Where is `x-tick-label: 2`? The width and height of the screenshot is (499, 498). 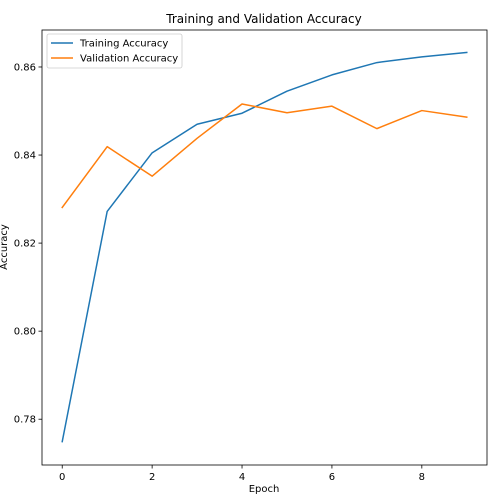 x-tick-label: 2 is located at coordinates (152, 477).